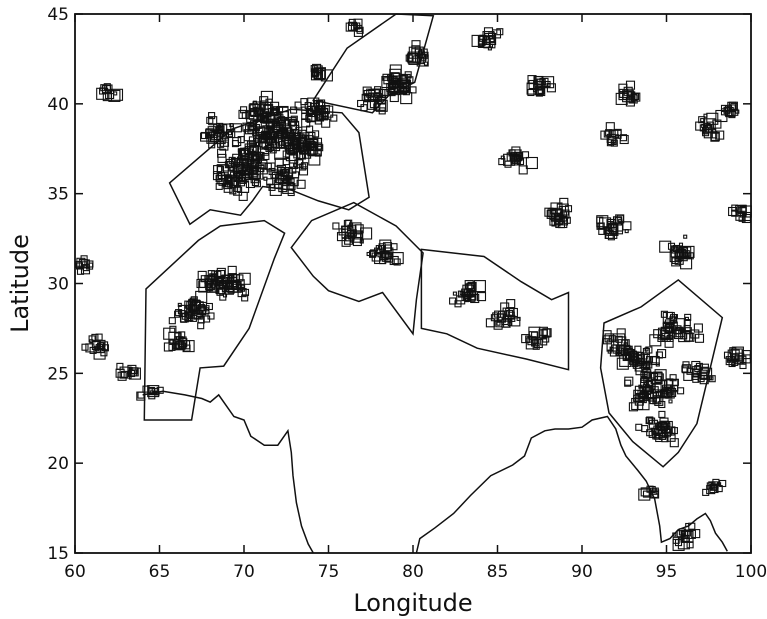 Image resolution: width=767 pixels, height=619 pixels. I want to click on source-zone-outline, so click(357, 268).